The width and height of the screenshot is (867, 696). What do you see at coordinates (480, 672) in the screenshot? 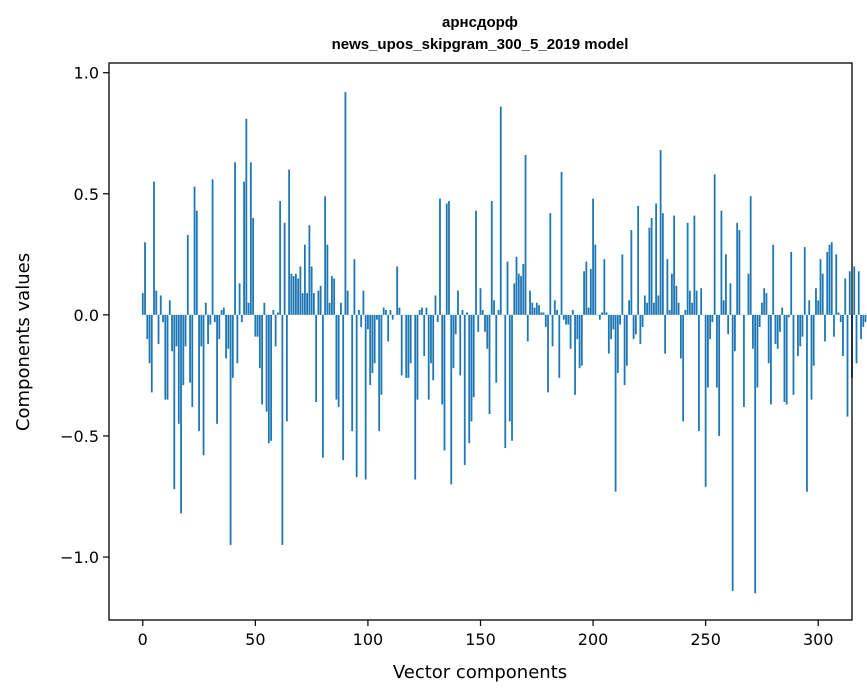
I see `x-axis-label: Vector components` at bounding box center [480, 672].